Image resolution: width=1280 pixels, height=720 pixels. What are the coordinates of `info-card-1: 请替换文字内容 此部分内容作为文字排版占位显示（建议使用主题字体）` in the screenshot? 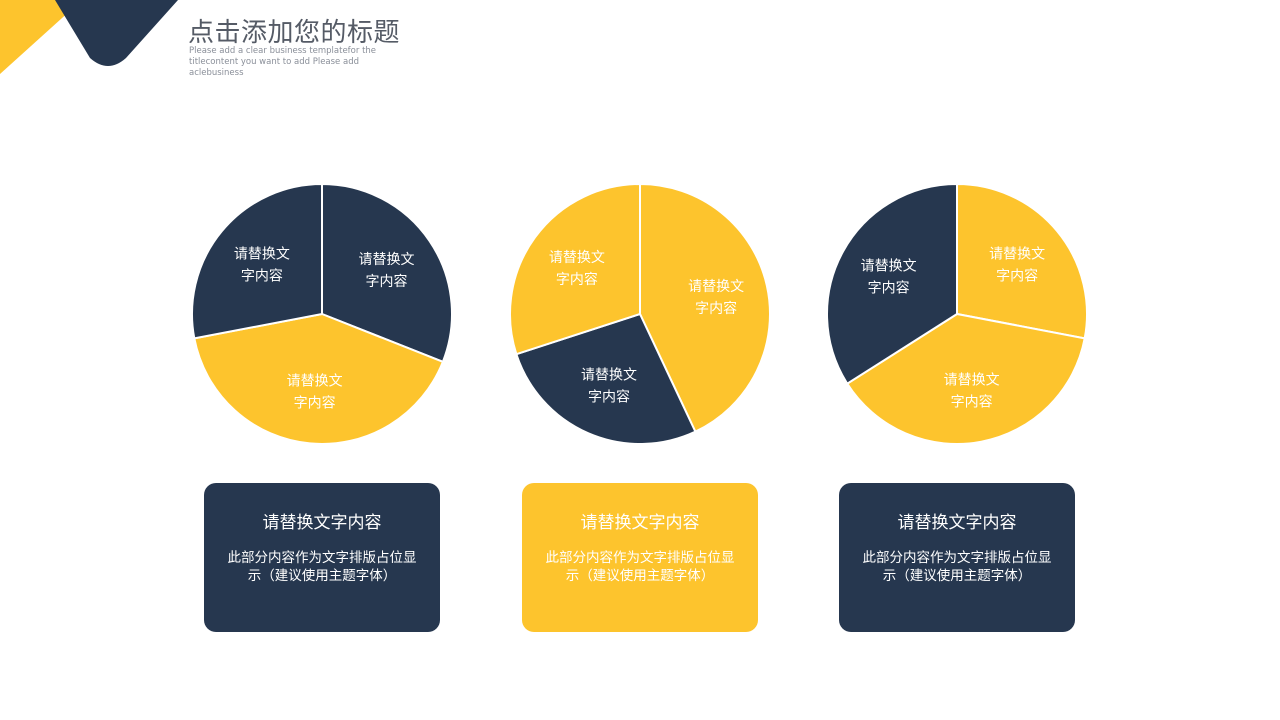 It's located at (322, 557).